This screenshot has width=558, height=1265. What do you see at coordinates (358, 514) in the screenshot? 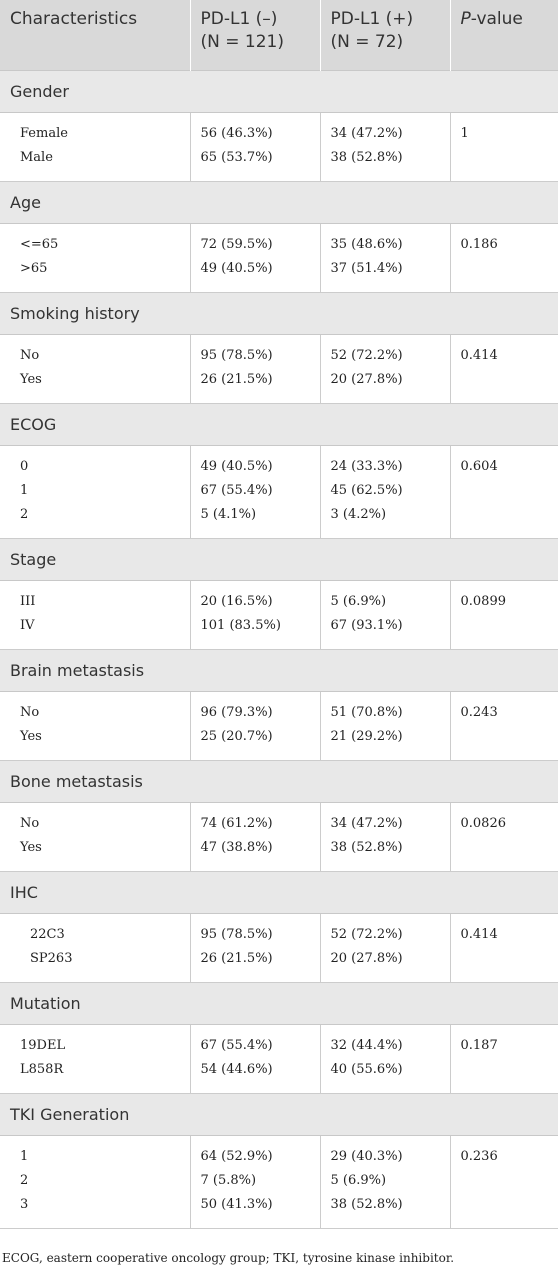
I see `count-value: 3 (4.2%)` at bounding box center [358, 514].